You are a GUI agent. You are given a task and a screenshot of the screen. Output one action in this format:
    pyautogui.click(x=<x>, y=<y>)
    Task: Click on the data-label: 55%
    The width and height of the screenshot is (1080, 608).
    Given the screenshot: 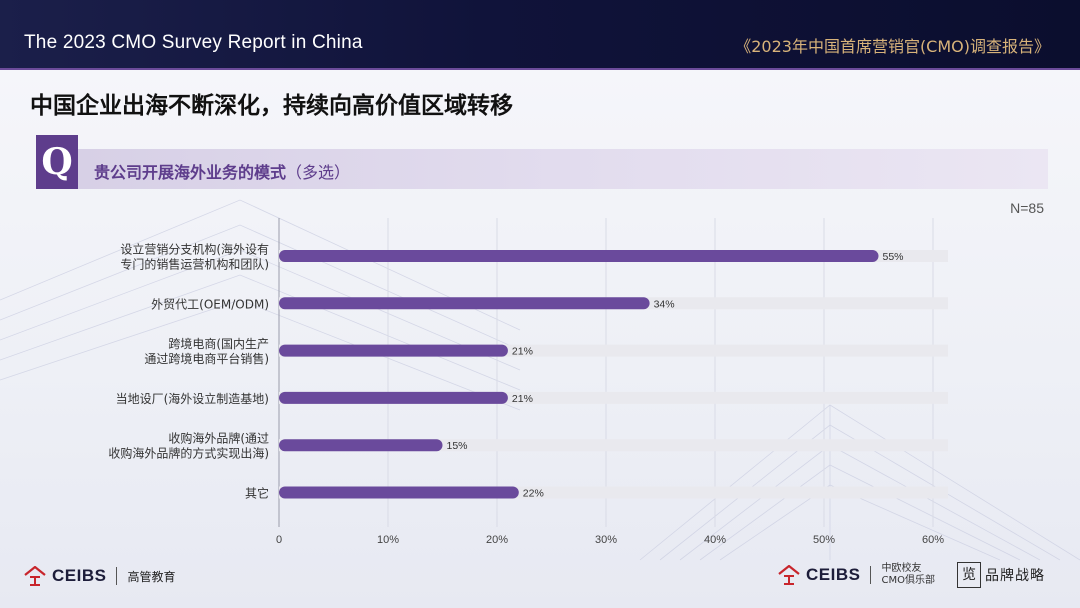 What is the action you would take?
    pyautogui.click(x=893, y=257)
    